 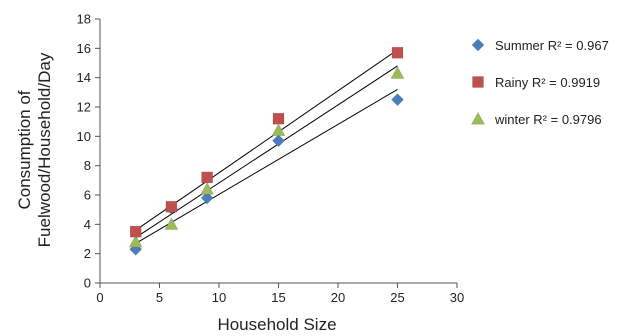 I want to click on y-tick-label: 2, so click(x=87, y=253).